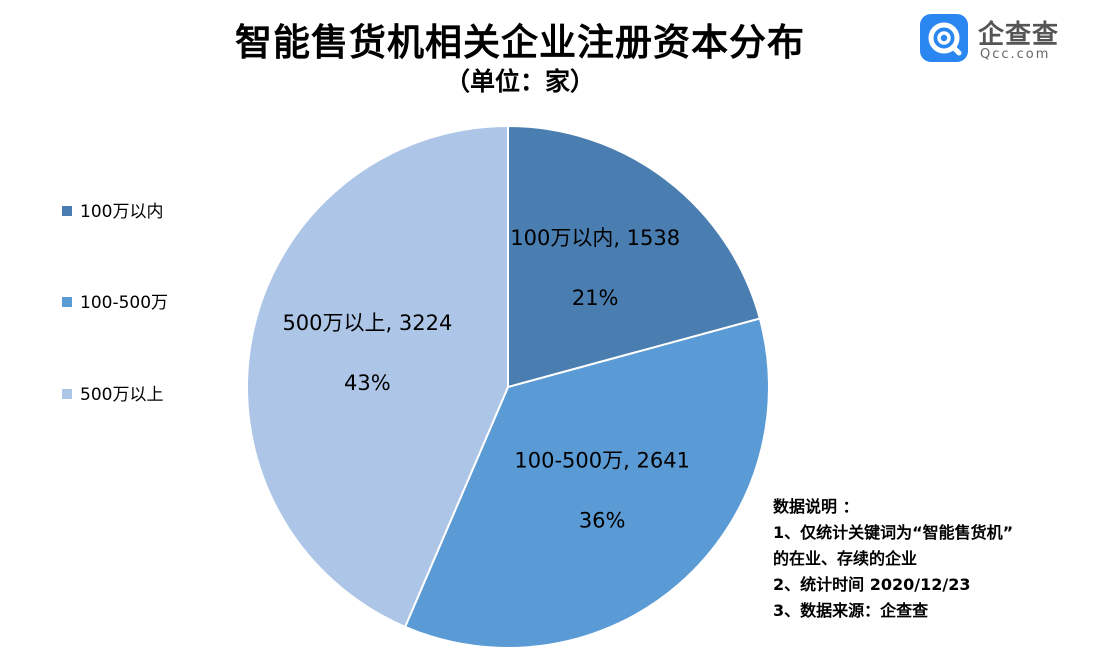  What do you see at coordinates (944, 38) in the screenshot?
I see `qcc-logo-icon` at bounding box center [944, 38].